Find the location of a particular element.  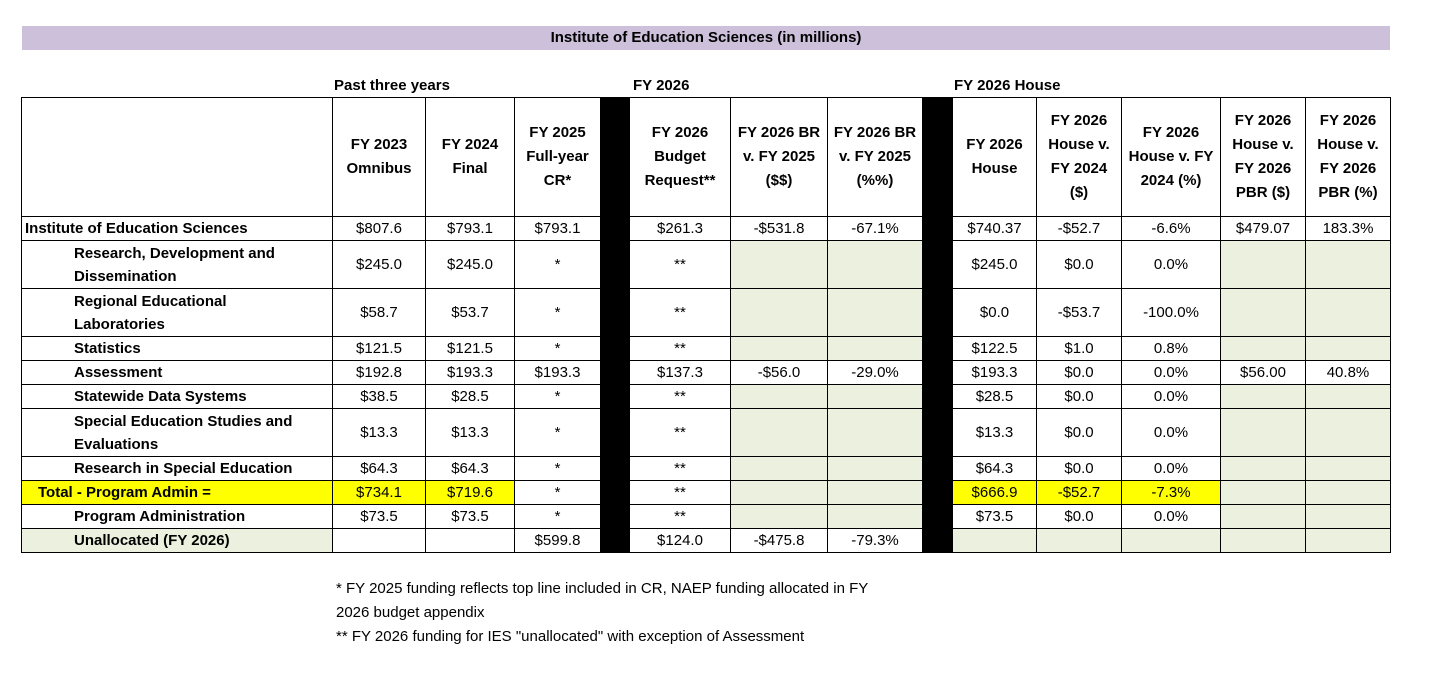

header-budget-request: FY 2026 Budget Request** is located at coordinates (680, 157).